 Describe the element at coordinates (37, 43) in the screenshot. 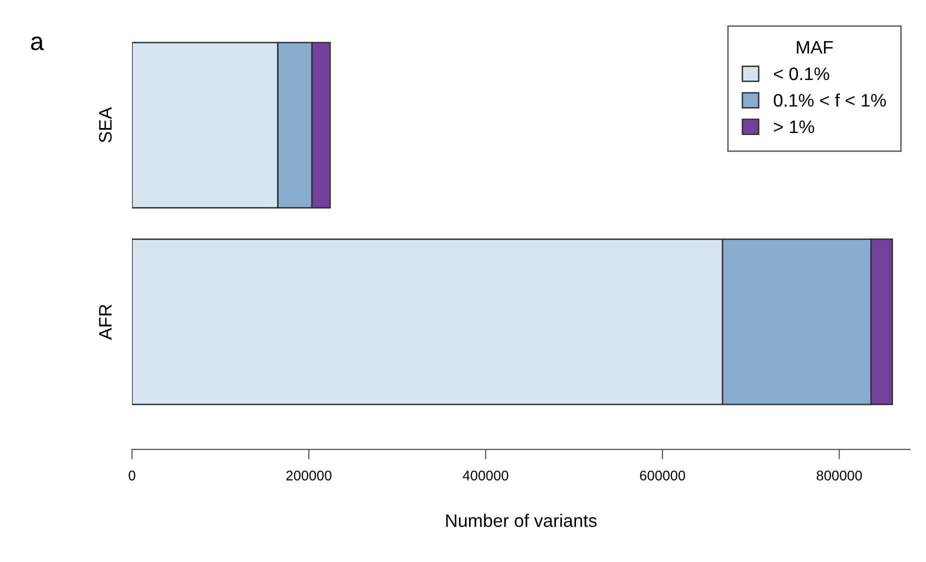

I see `text: a` at that location.